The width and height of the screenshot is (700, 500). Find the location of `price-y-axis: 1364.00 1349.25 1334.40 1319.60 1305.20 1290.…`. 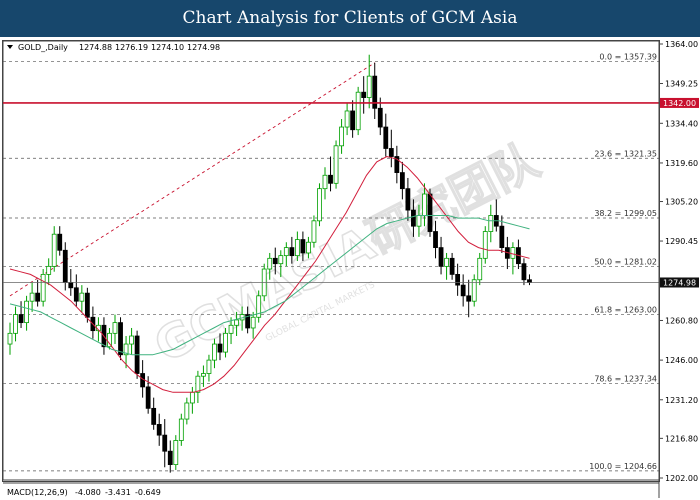

price-y-axis: 1364.00 1349.25 1334.40 1319.60 1305.20 1290.… is located at coordinates (678, 269).